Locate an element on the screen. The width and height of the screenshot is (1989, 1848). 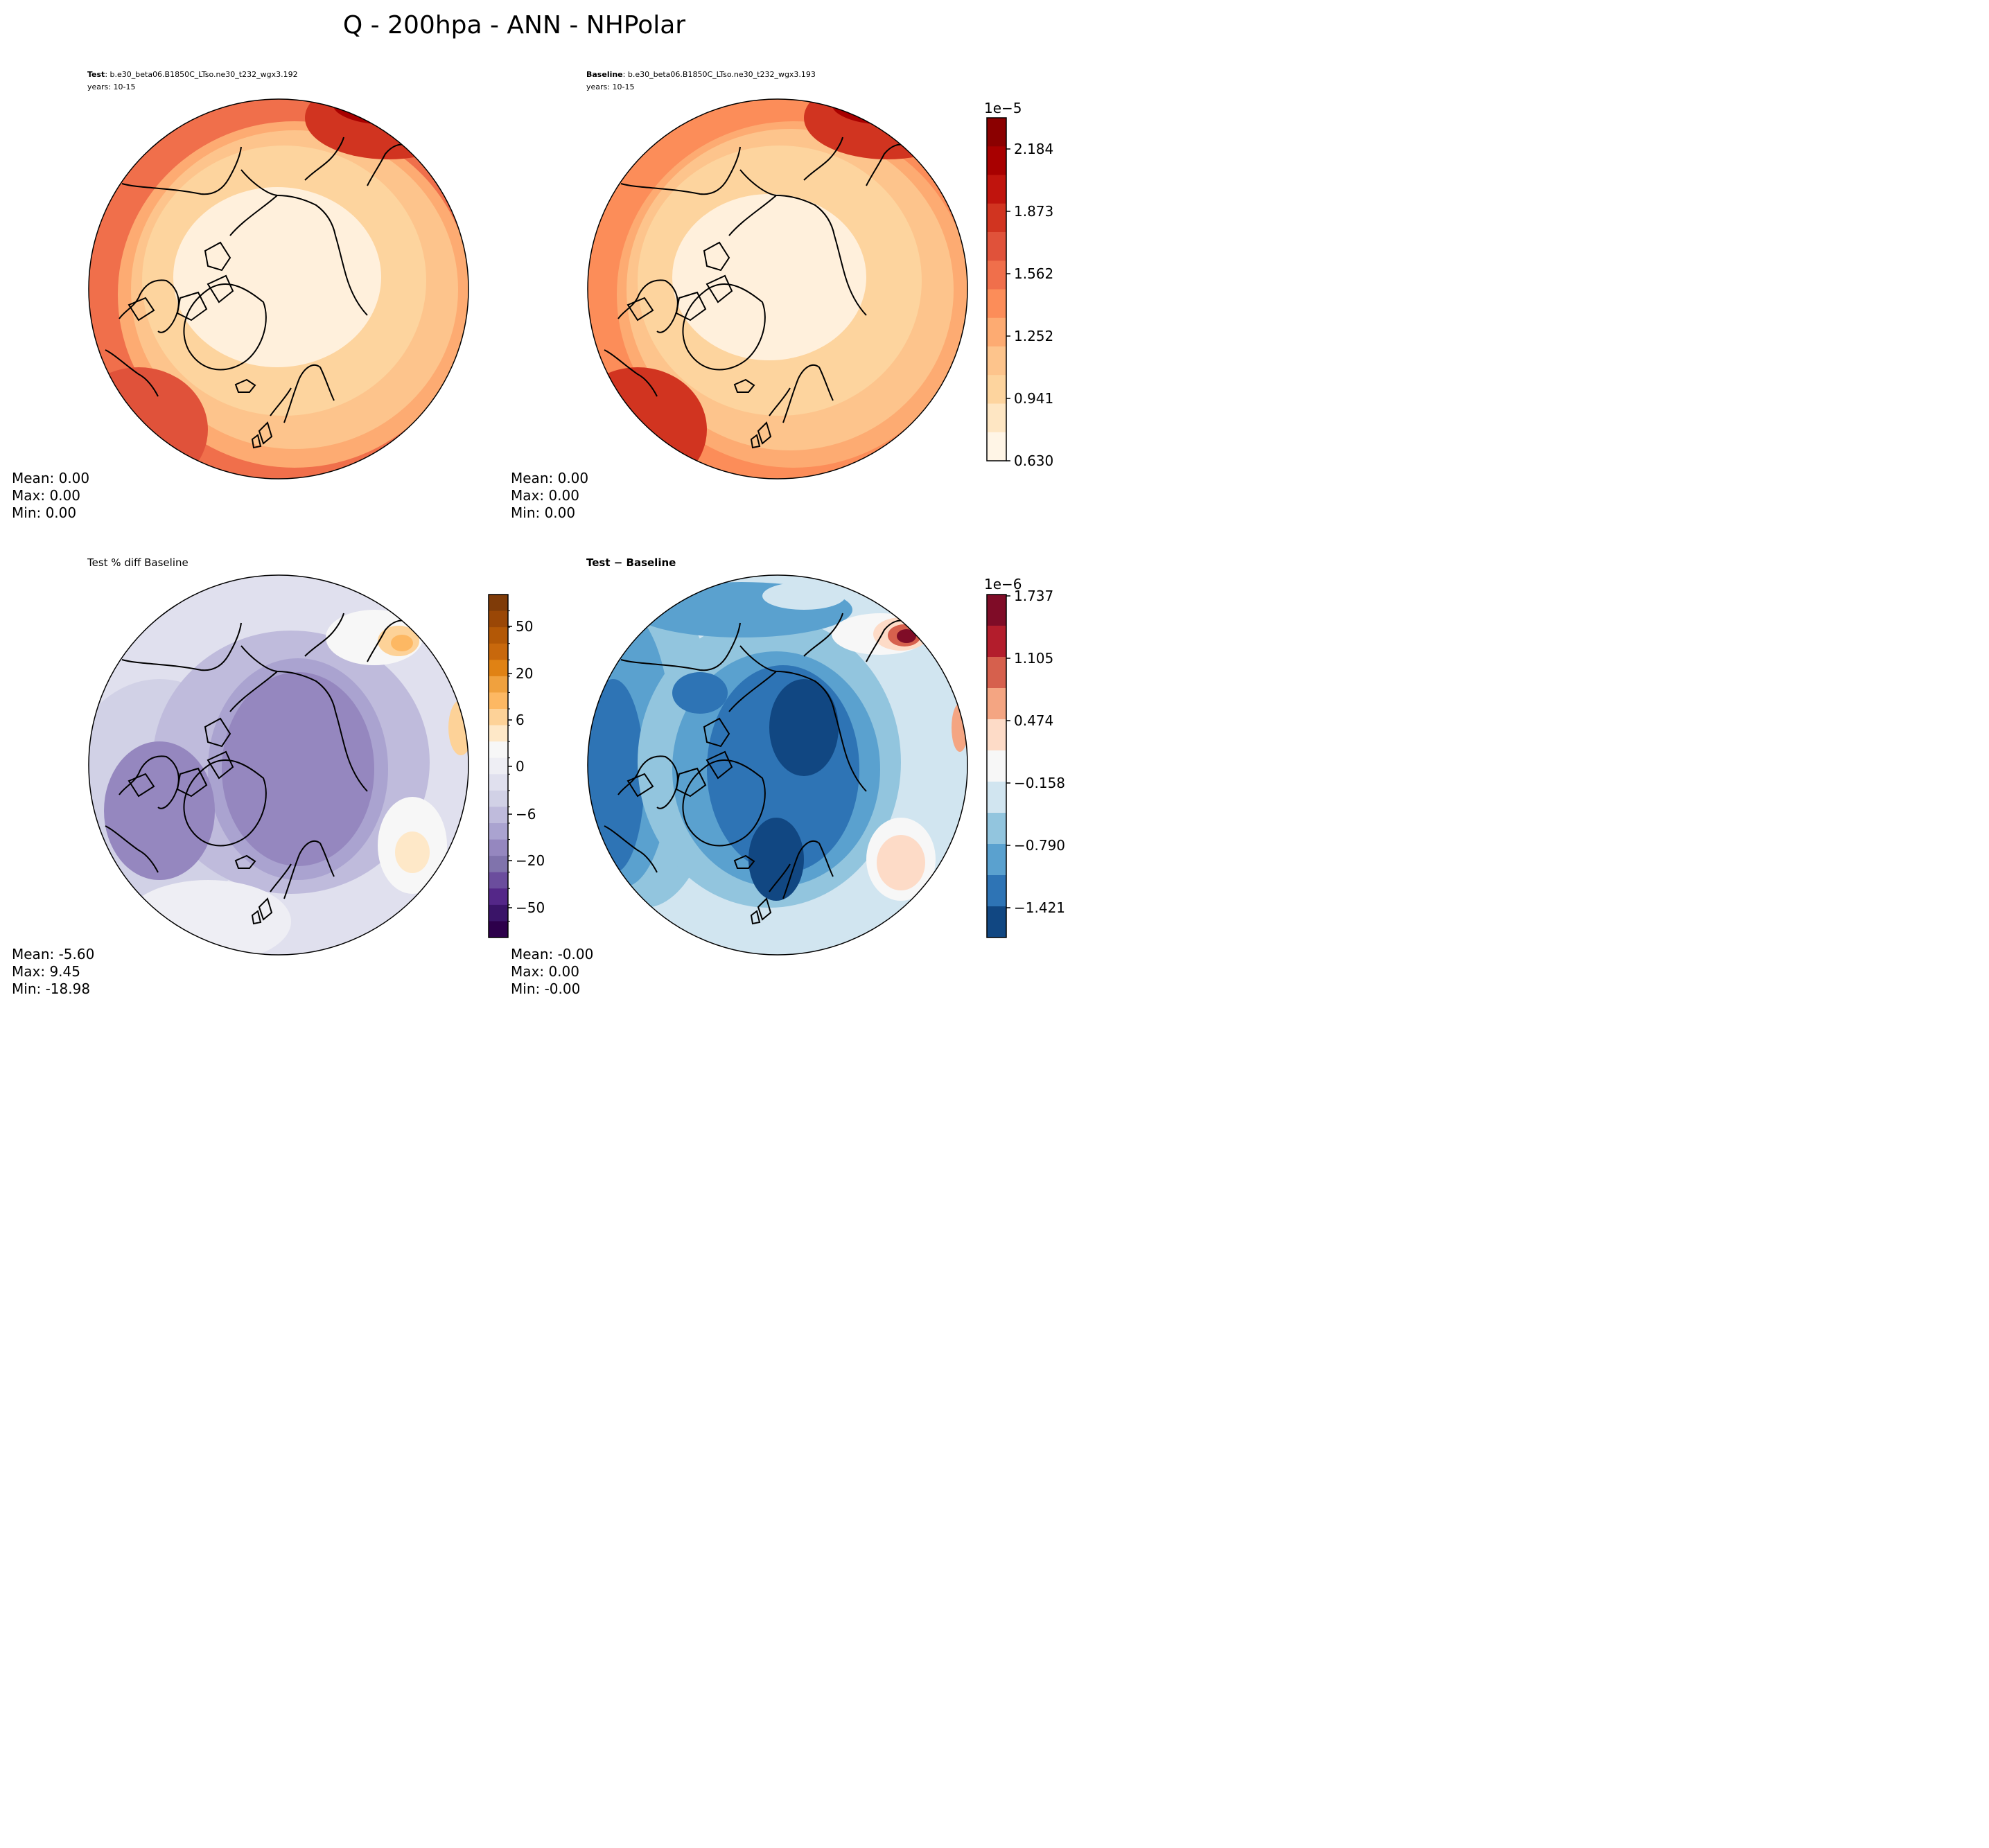
panel-abs-diff-mean: Mean: -0.00 is located at coordinates (552, 954).